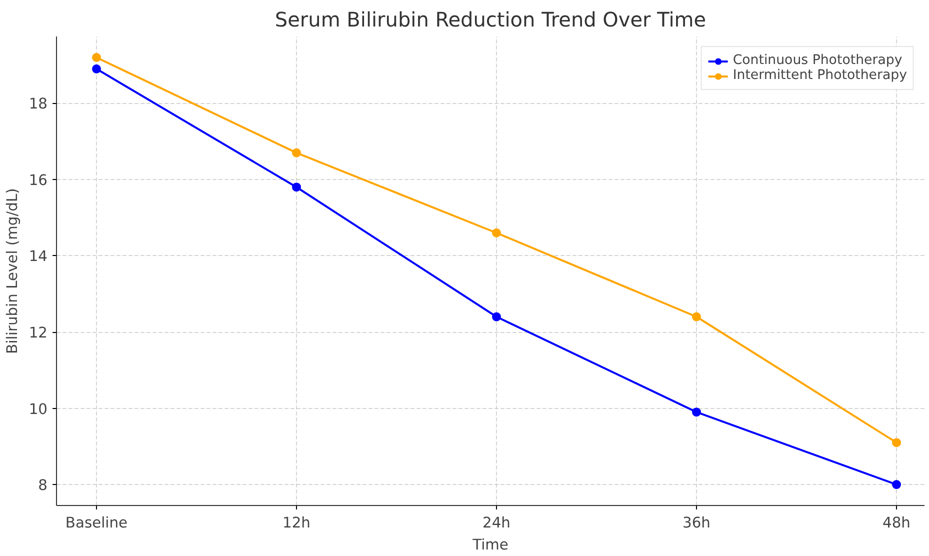 The width and height of the screenshot is (929, 556). What do you see at coordinates (38, 257) in the screenshot?
I see `y-tick-label: 14` at bounding box center [38, 257].